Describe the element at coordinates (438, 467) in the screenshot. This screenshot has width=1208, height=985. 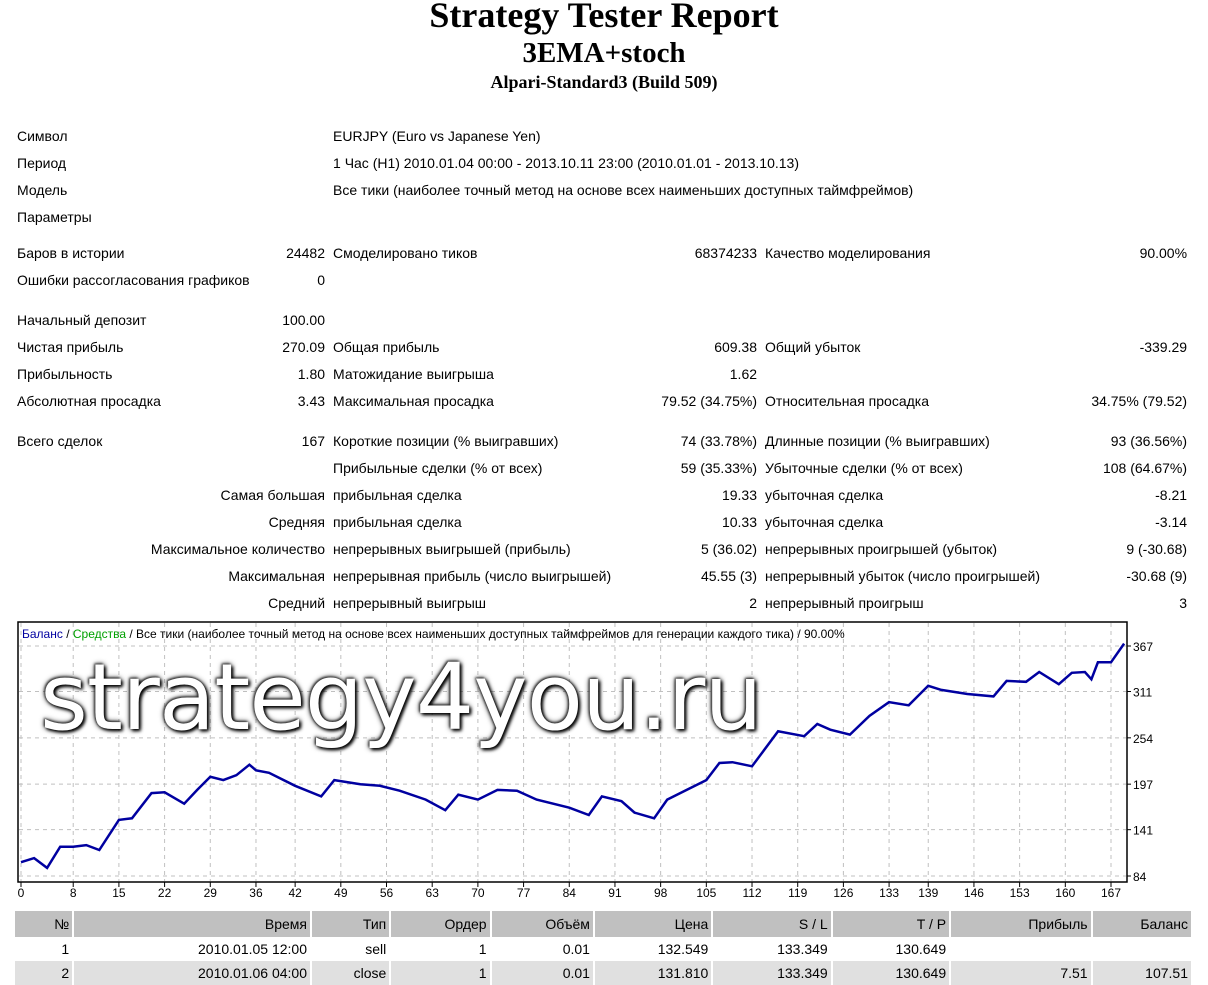
I see `label: Прибыльные сделки (% от всех)` at that location.